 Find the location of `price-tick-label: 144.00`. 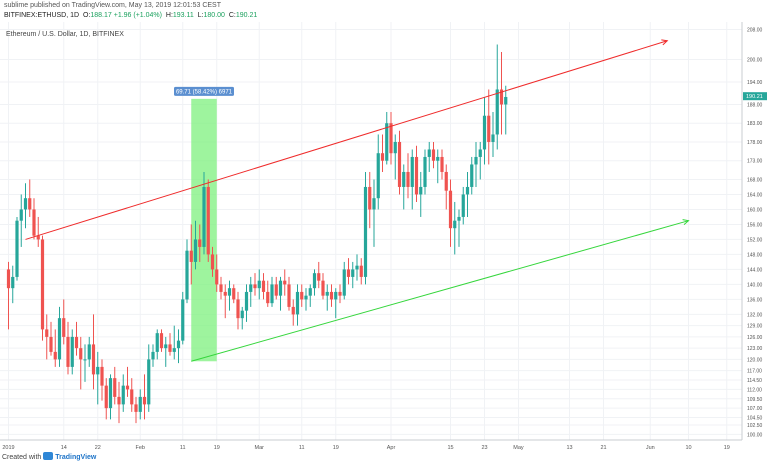

price-tick-label: 144.00 is located at coordinates (755, 270).